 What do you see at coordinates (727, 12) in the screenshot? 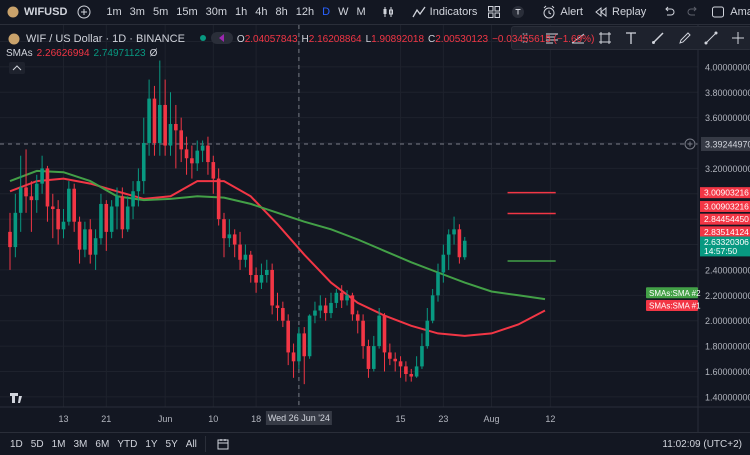
I see `account-button: Ama` at bounding box center [727, 12].